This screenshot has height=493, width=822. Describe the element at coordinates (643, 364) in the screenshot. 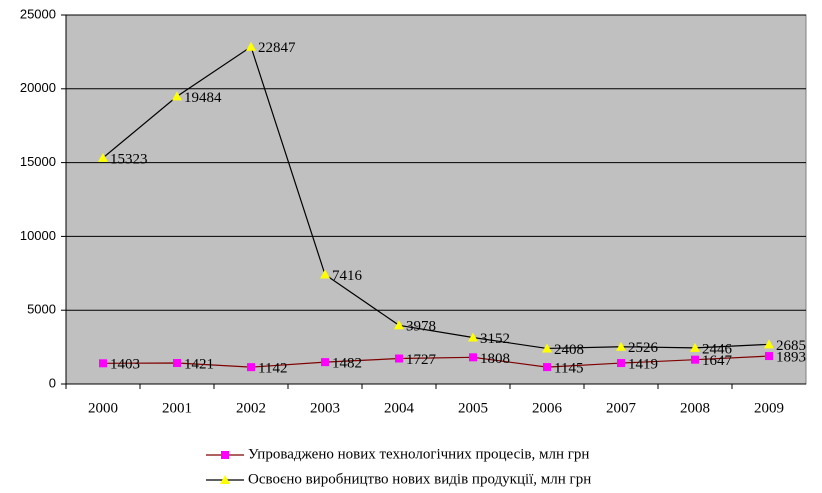

I see `data-label: 1419` at that location.